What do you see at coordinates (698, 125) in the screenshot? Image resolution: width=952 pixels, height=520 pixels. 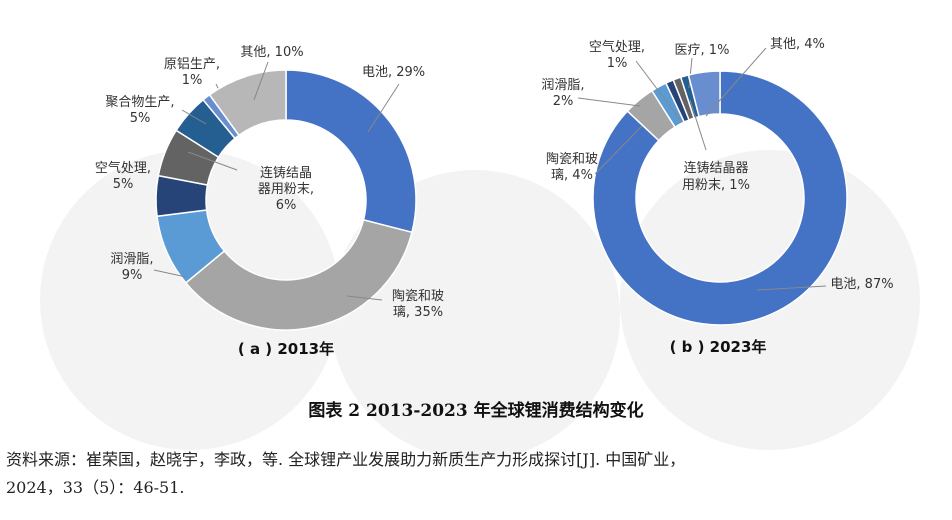 I see `chart1-center-leader-line` at bounding box center [698, 125].